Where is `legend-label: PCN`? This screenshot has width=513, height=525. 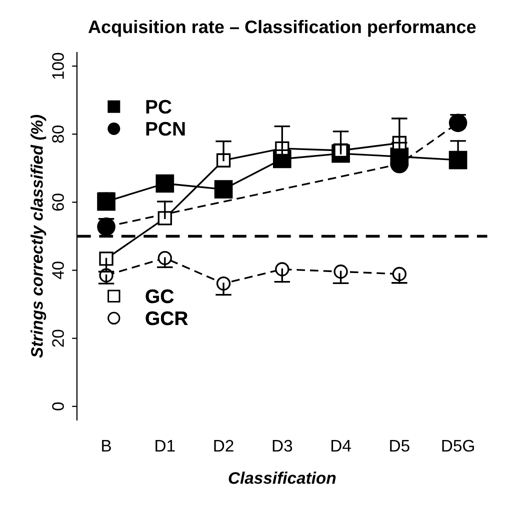
legend-label: PCN is located at coordinates (165, 129).